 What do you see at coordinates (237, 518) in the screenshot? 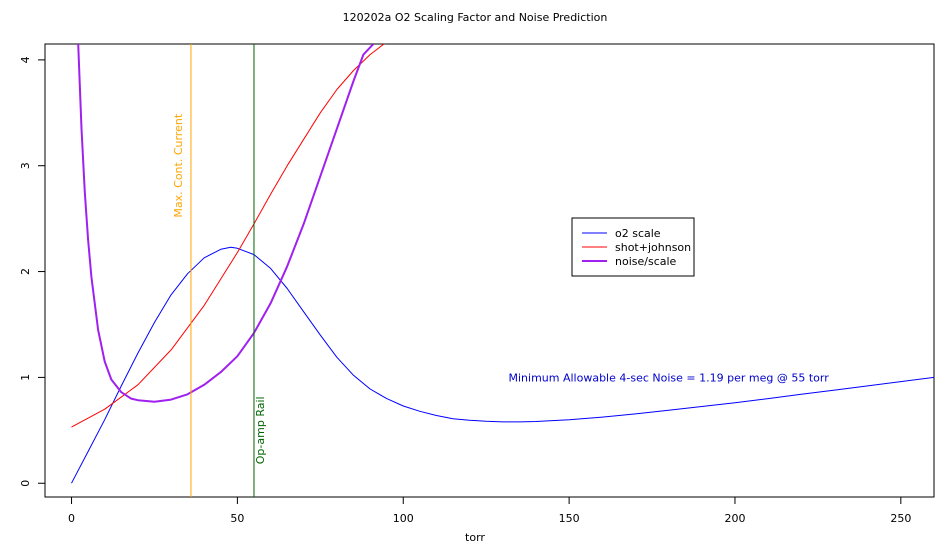
I see `x-tick-label: 50` at bounding box center [237, 518].